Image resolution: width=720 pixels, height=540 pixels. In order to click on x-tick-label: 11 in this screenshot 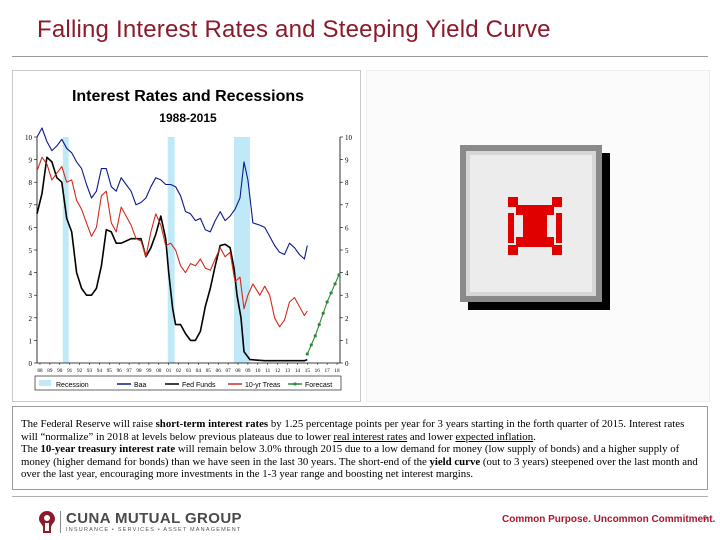, I will do `click(267, 371)`.